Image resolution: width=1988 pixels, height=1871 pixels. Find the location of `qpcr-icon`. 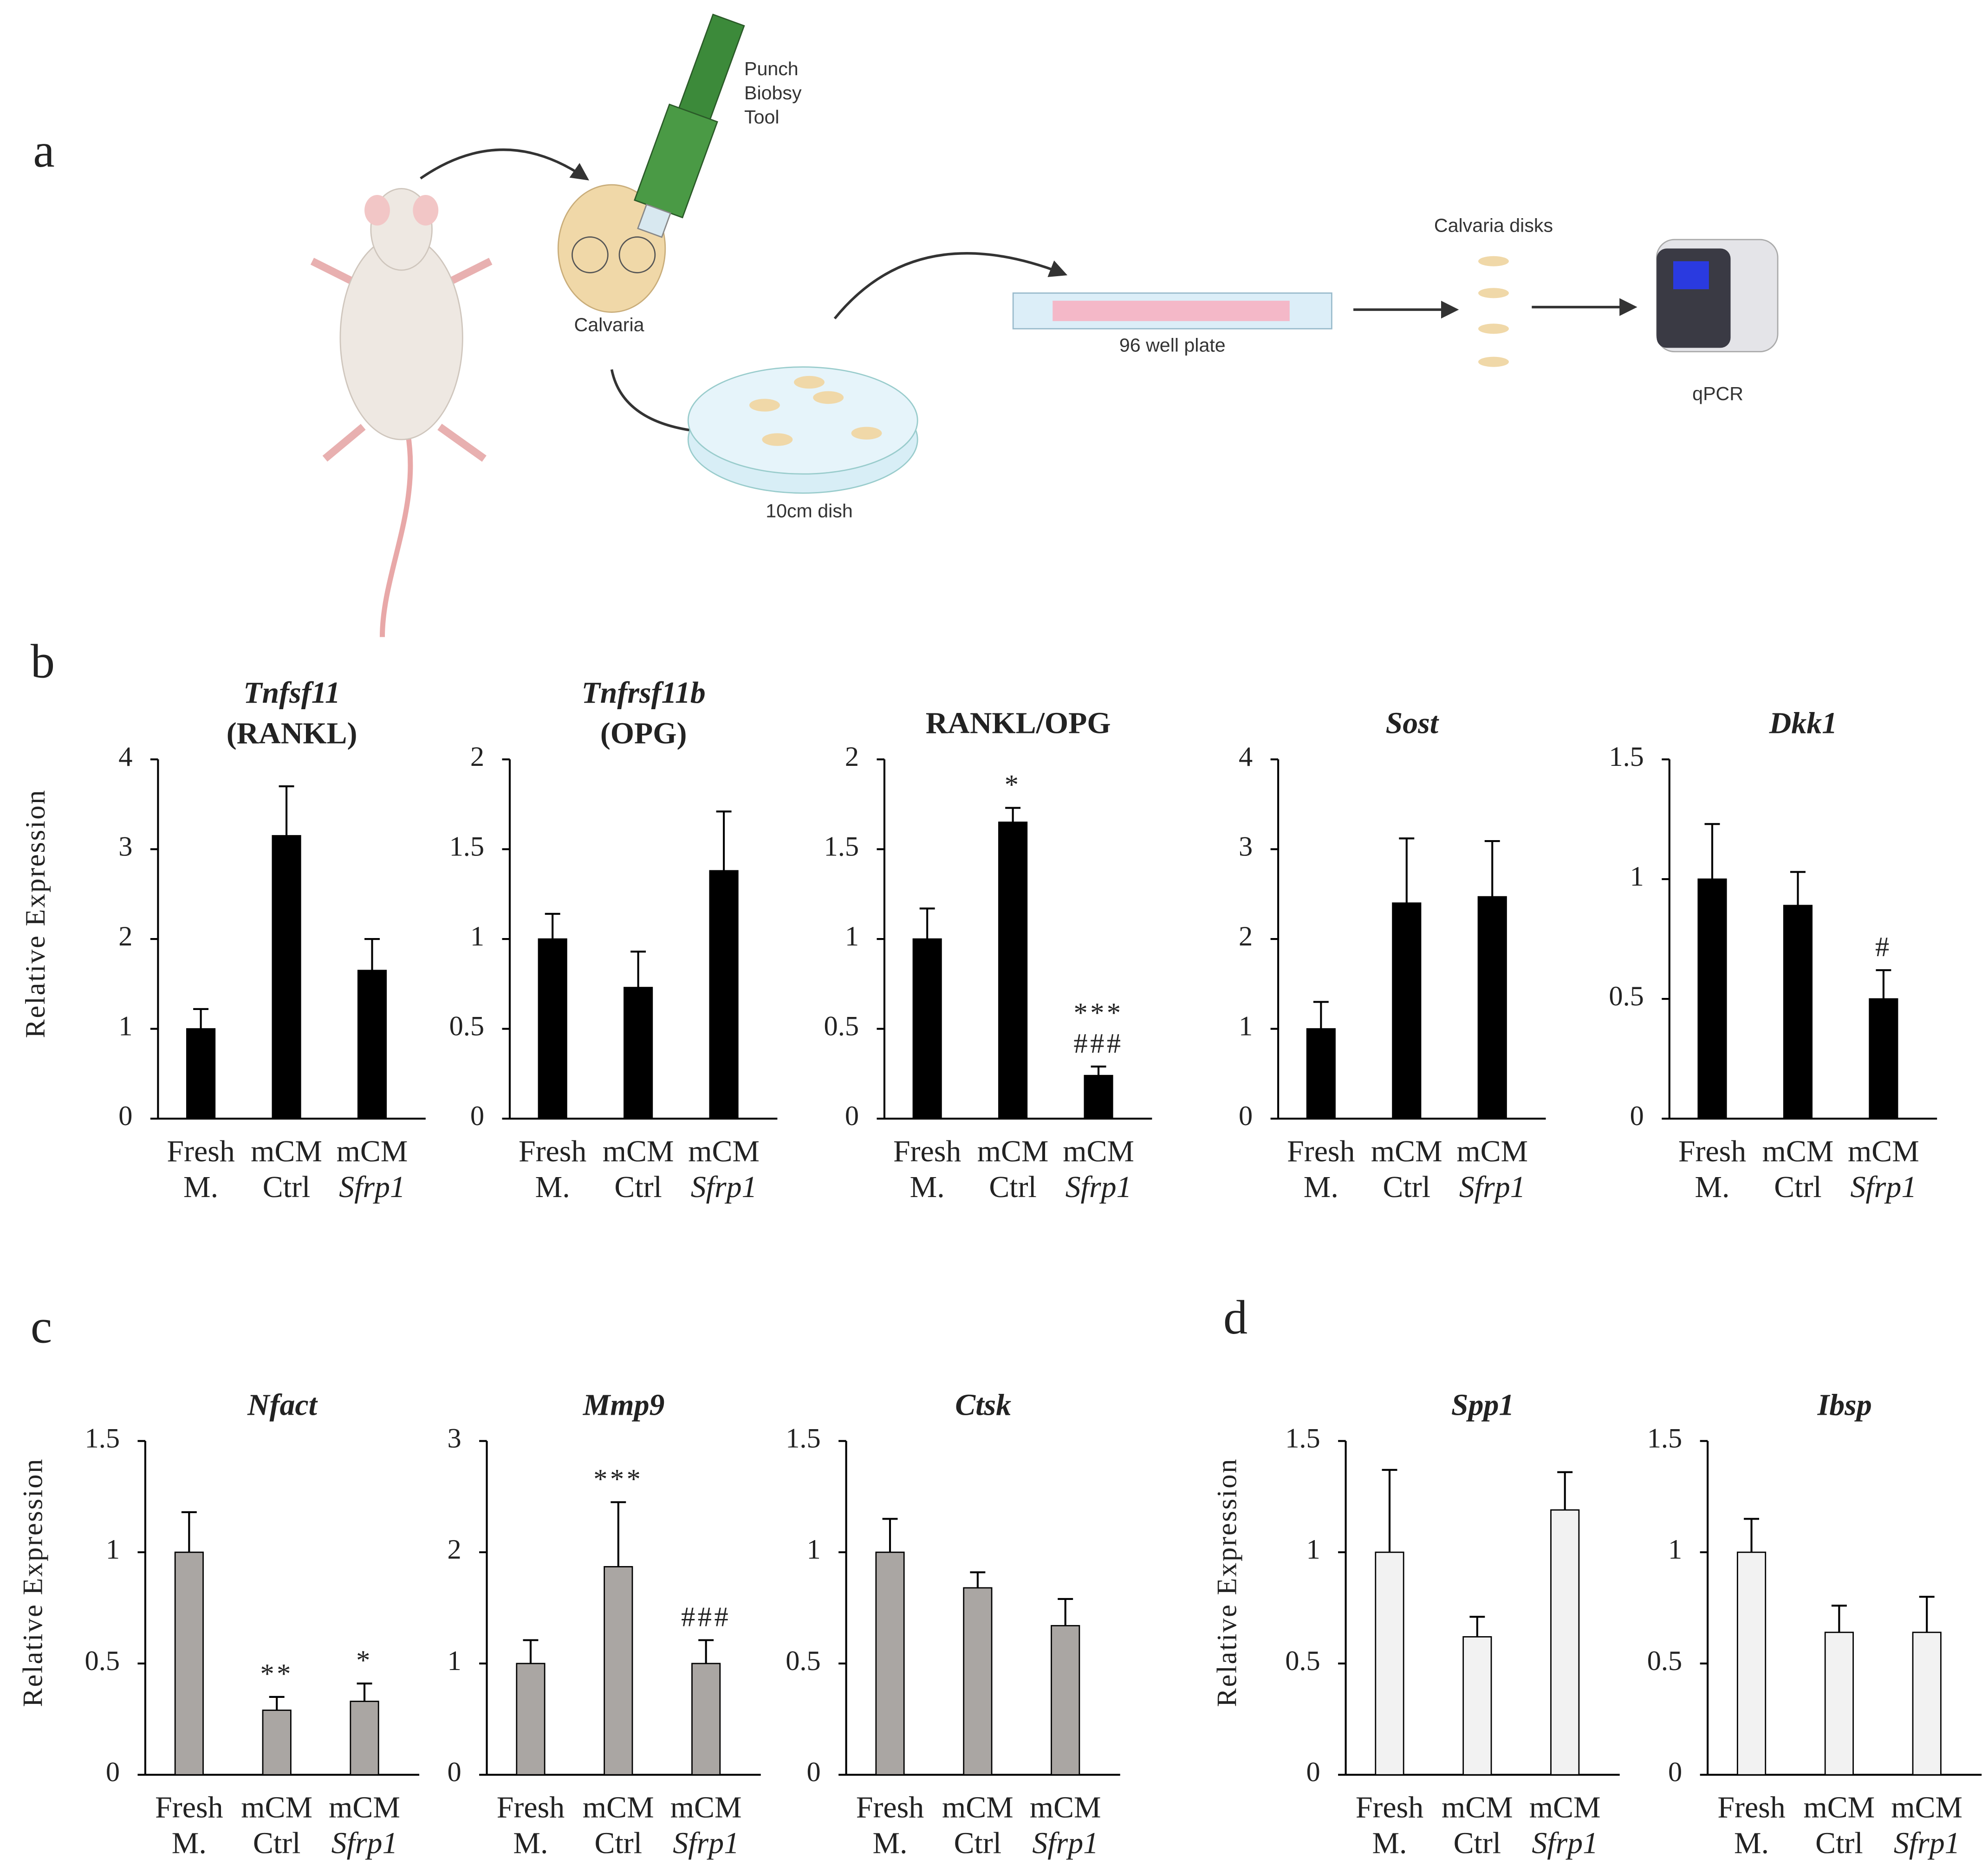

qpcr-icon is located at coordinates (1717, 296).